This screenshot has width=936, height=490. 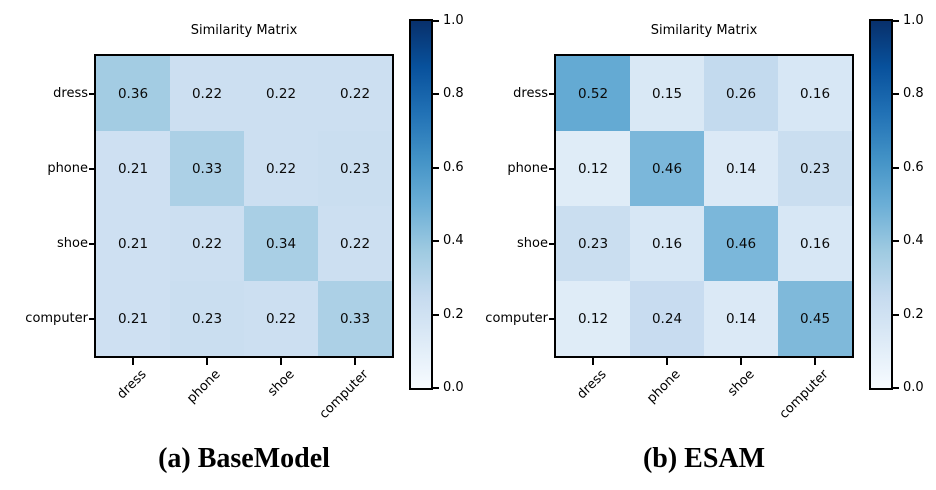 What do you see at coordinates (207, 93) in the screenshot?
I see `heatmap-cell-dress-phone: 0.22` at bounding box center [207, 93].